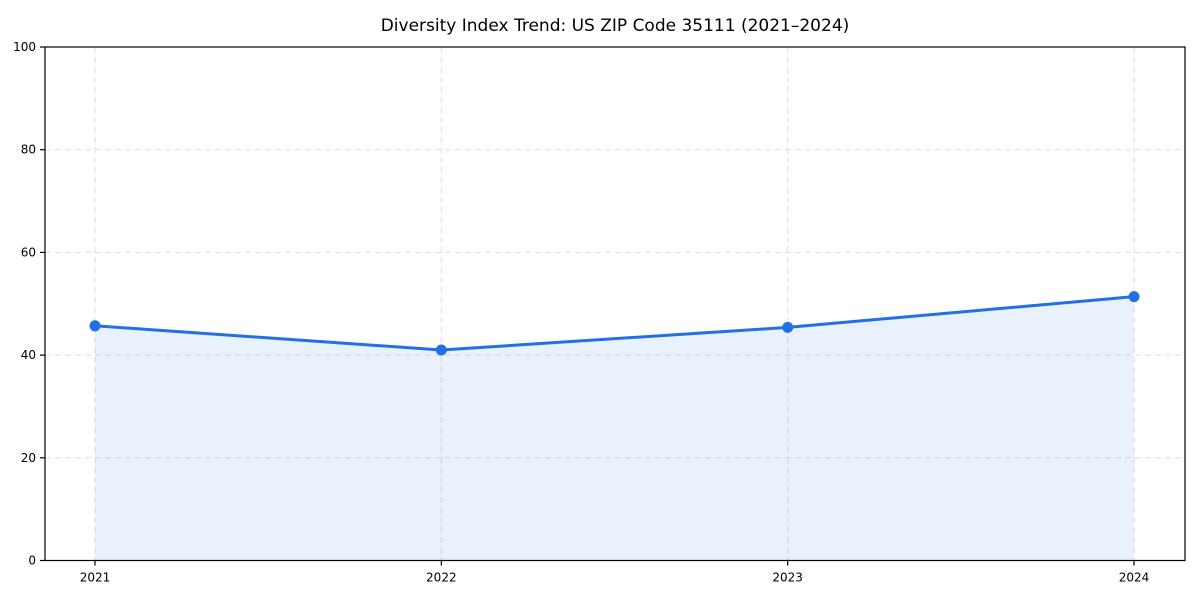 This screenshot has width=1200, height=600. Describe the element at coordinates (32, 561) in the screenshot. I see `y-tick-label: 0` at that location.